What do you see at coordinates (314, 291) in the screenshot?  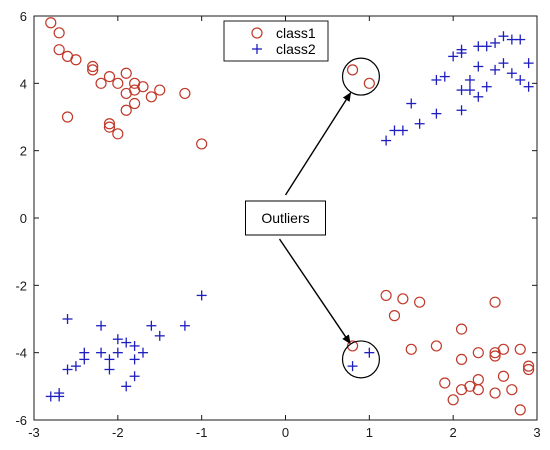 I see `arrow-to-lower-outliers` at bounding box center [314, 291].